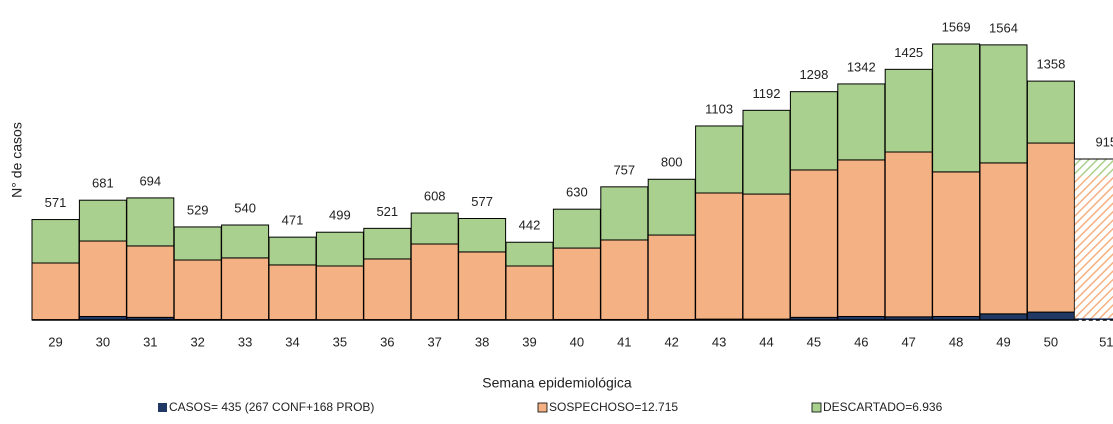 This screenshot has width=1113, height=424. I want to click on total-label: 757, so click(624, 169).